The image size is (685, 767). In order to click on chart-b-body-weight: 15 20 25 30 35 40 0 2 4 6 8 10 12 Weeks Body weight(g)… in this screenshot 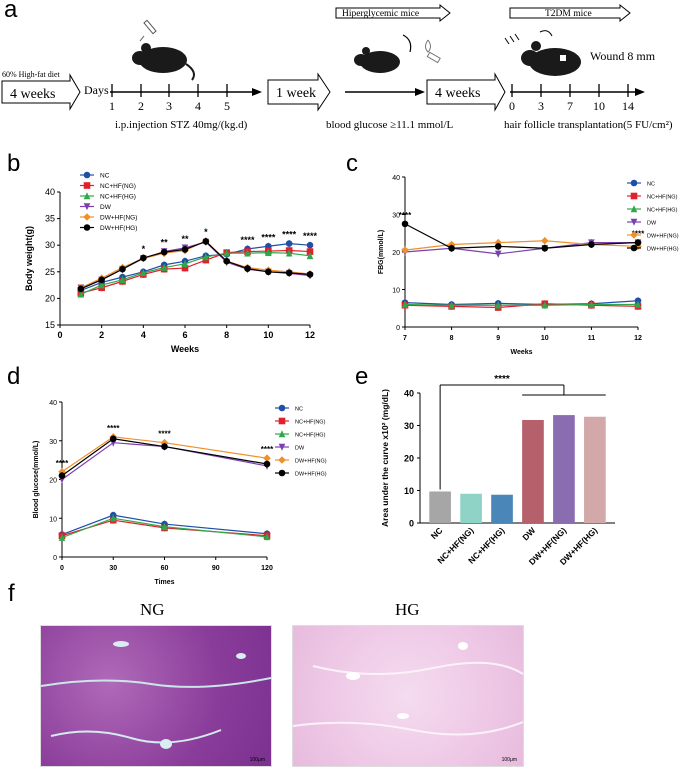, I will do `click(170, 262)`.